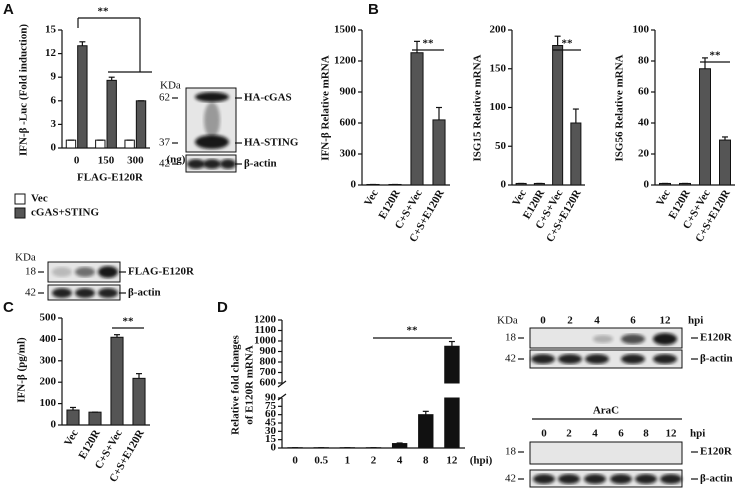 The height and width of the screenshot is (494, 755). What do you see at coordinates (644, 123) in the screenshot?
I see `y-tick-label: 40` at bounding box center [644, 123].